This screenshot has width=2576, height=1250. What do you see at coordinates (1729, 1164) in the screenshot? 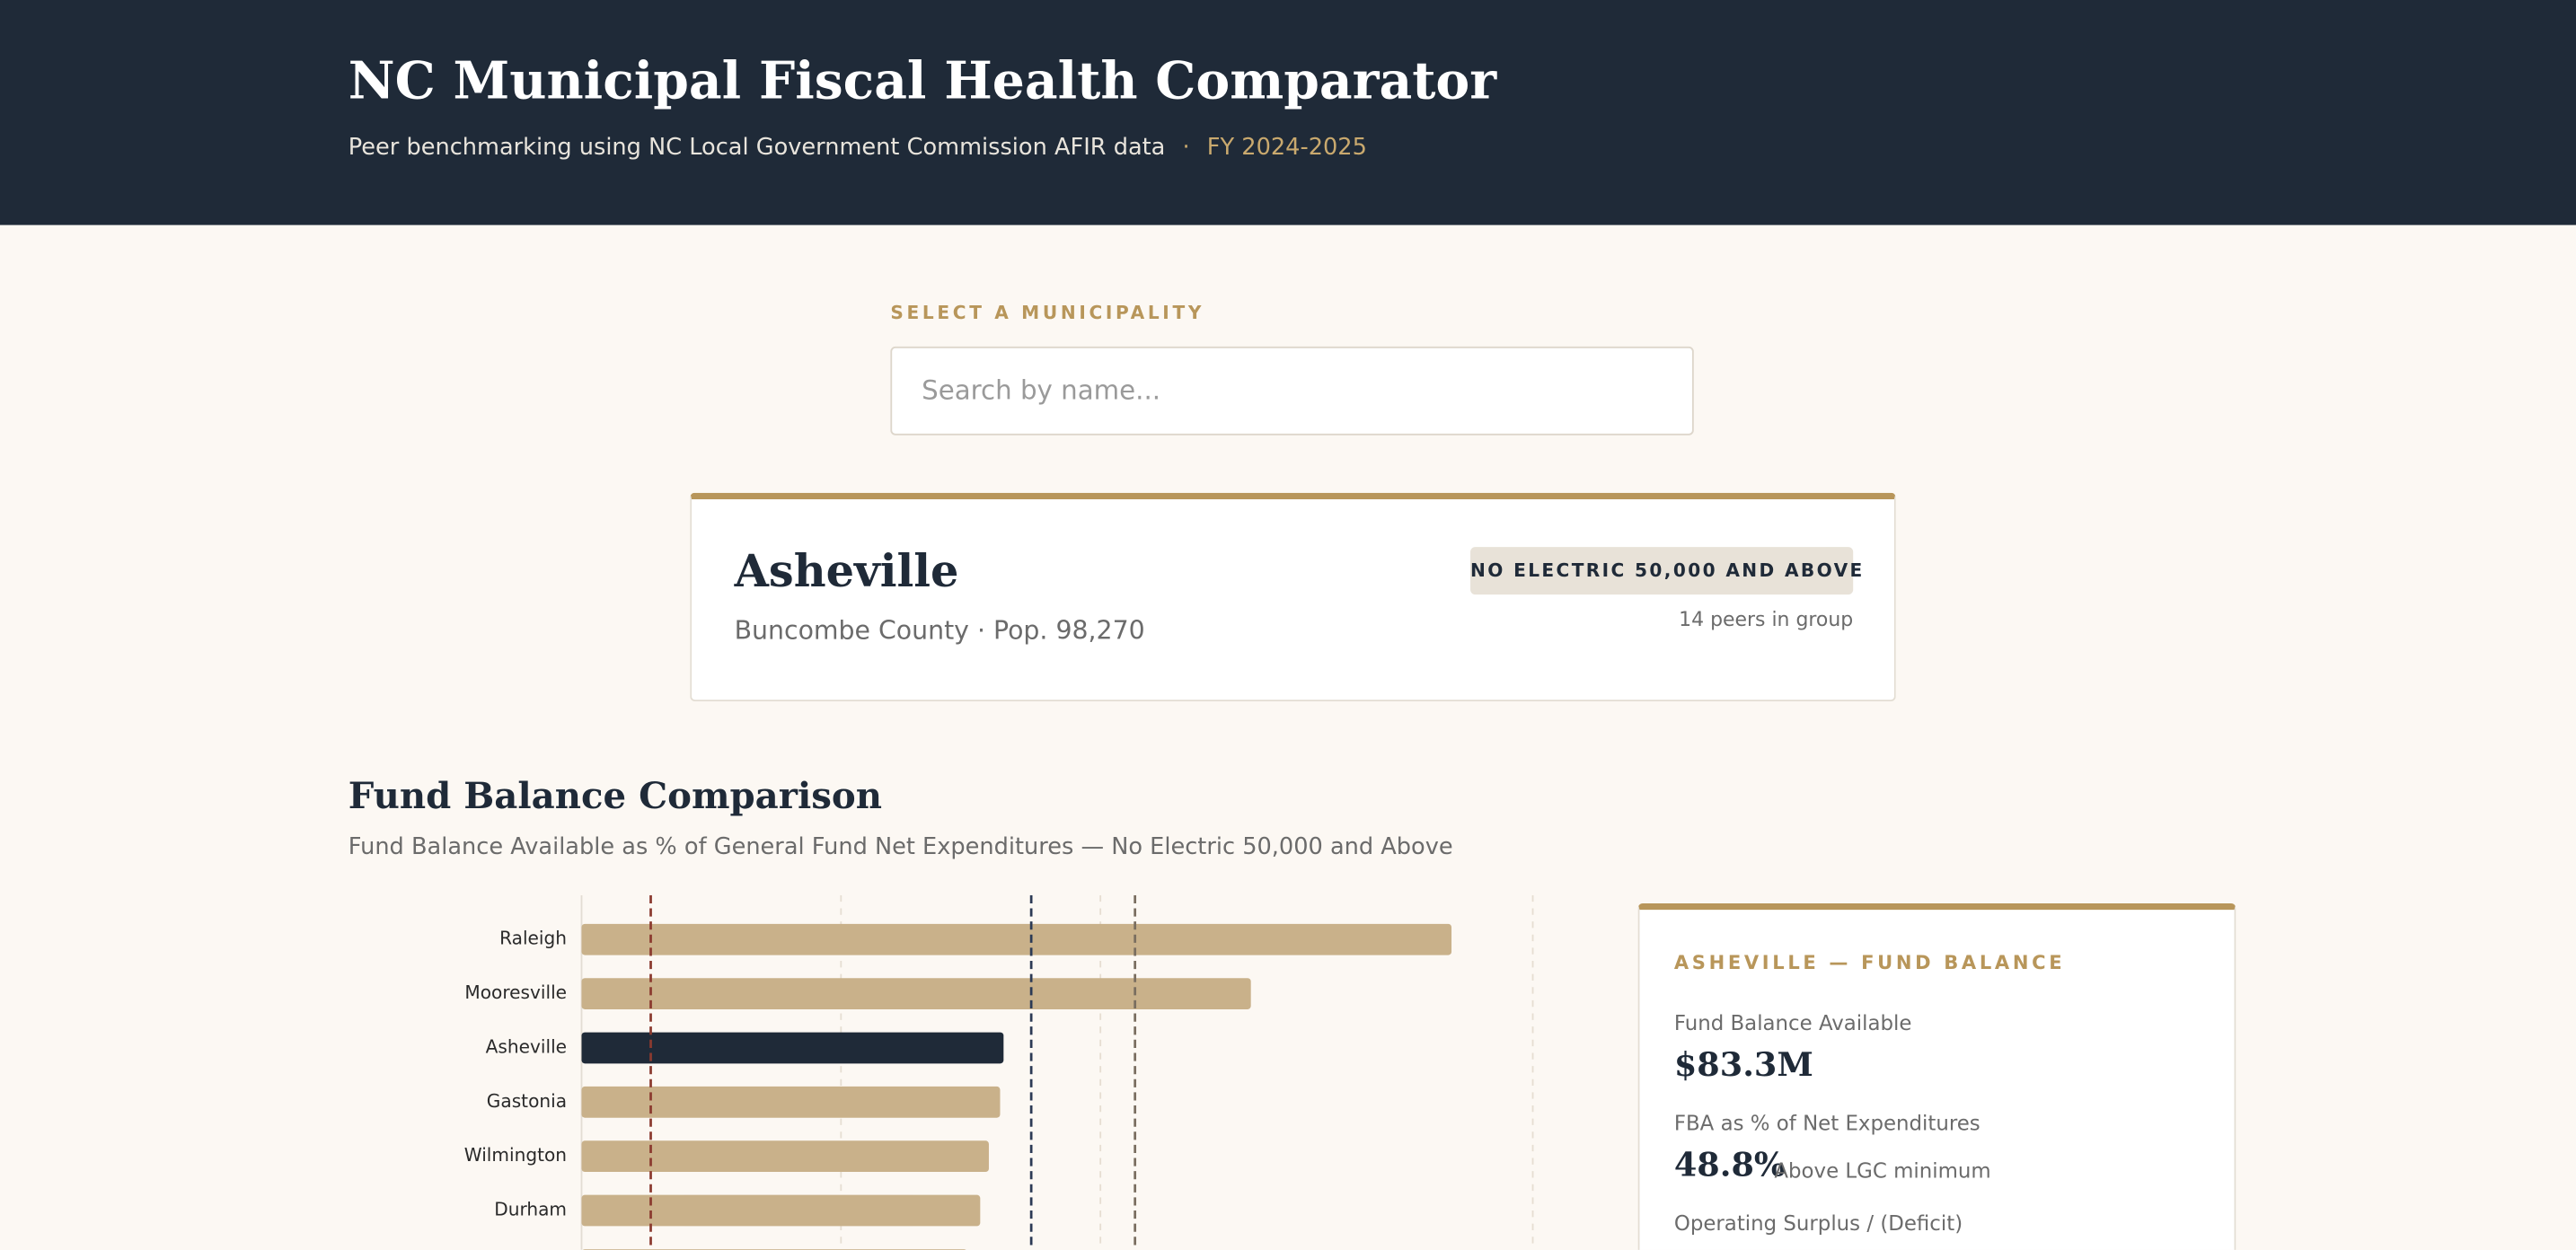
I see `metric-value: 48.8%` at bounding box center [1729, 1164].